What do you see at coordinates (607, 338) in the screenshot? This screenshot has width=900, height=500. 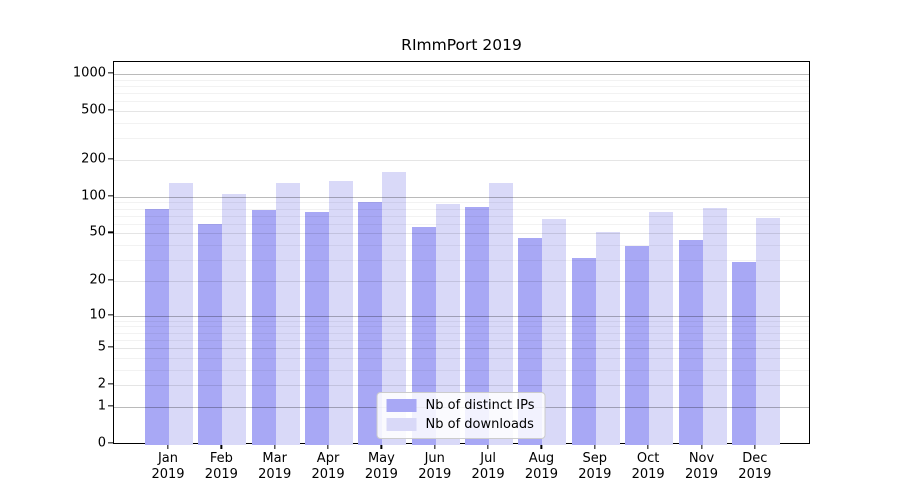 I see `bar-downloads-sep` at bounding box center [607, 338].